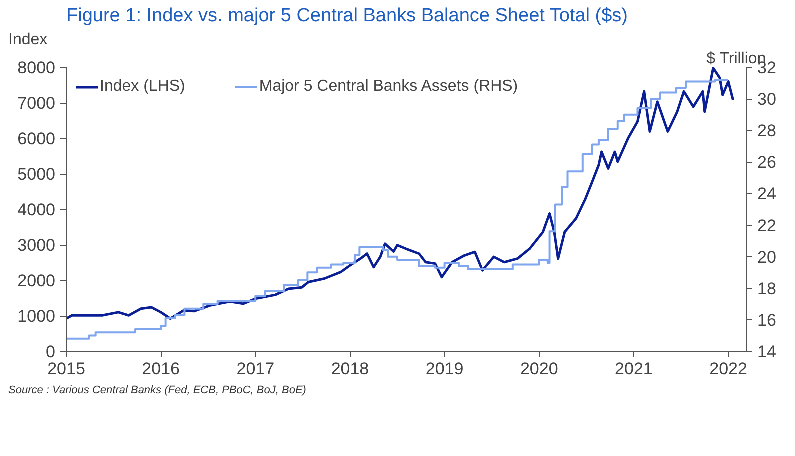 This screenshot has height=456, width=795. What do you see at coordinates (37, 245) in the screenshot?
I see `y-tick-label: 3000` at bounding box center [37, 245].